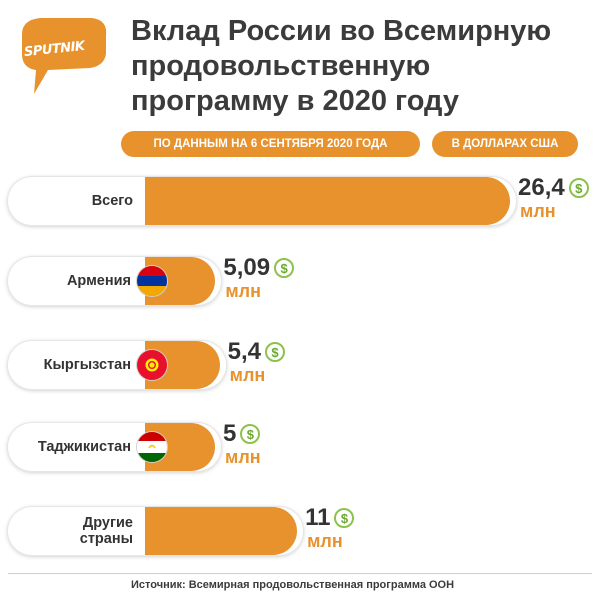 This screenshot has width=600, height=600. I want to click on value-number: 26,4, so click(541, 187).